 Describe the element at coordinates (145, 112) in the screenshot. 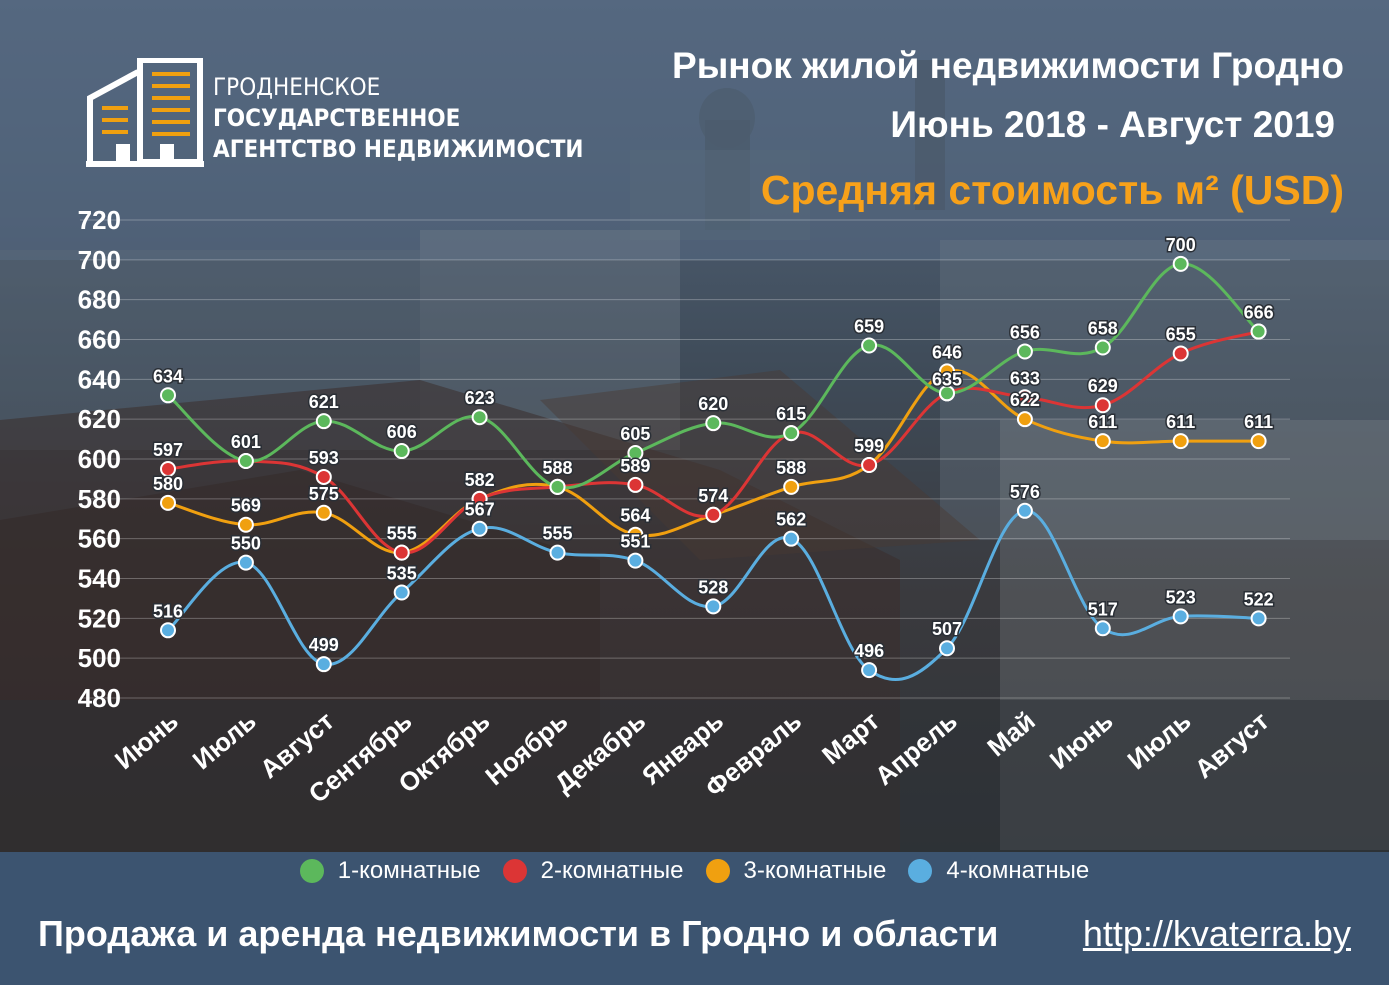

I see `agency-logo-icon` at that location.